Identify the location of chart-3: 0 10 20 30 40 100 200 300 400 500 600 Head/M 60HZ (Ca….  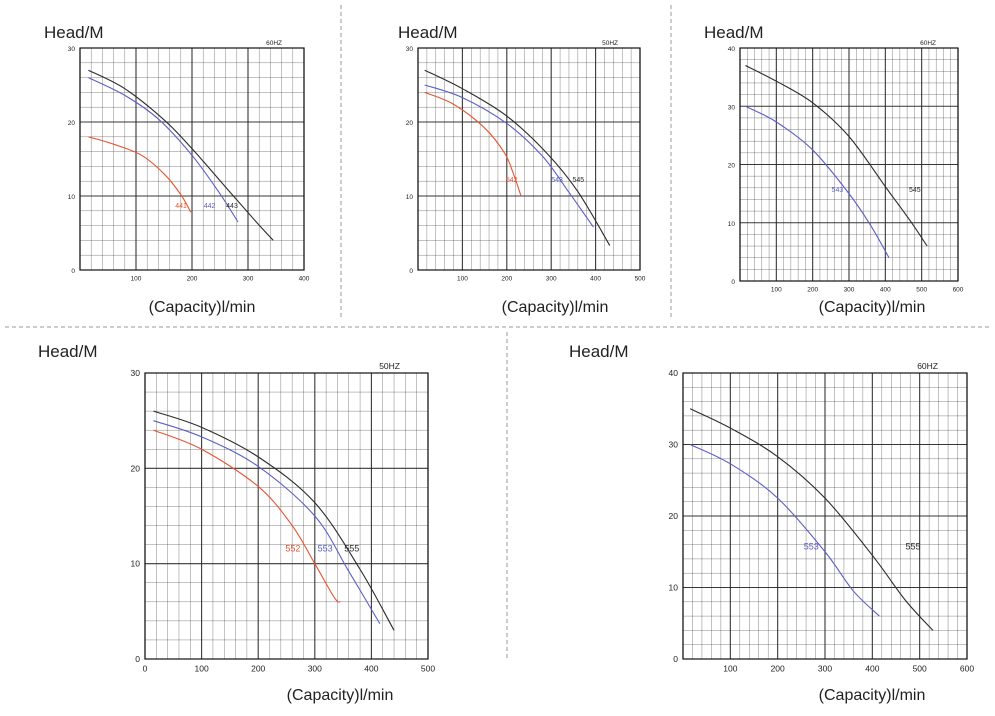
(834, 169).